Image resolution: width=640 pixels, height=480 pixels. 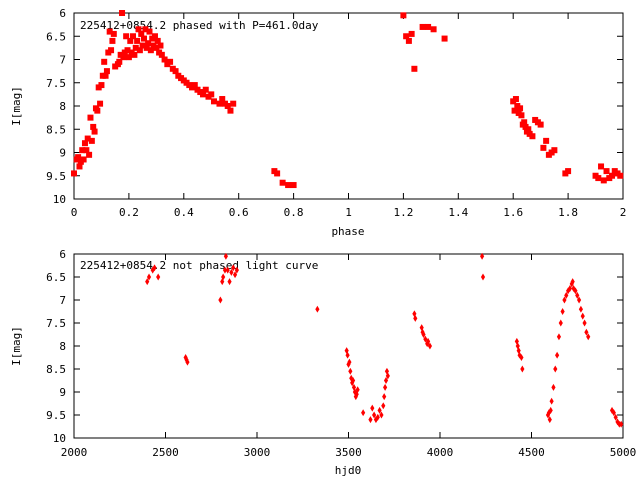 What do you see at coordinates (56, 369) in the screenshot?
I see `y-tick-label: 8.5` at bounding box center [56, 369].